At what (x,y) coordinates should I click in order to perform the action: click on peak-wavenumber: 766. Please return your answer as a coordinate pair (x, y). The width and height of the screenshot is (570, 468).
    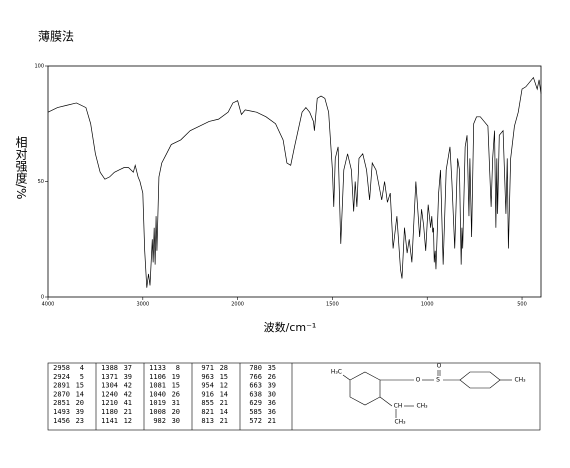
    Looking at the image, I should click on (255, 377).